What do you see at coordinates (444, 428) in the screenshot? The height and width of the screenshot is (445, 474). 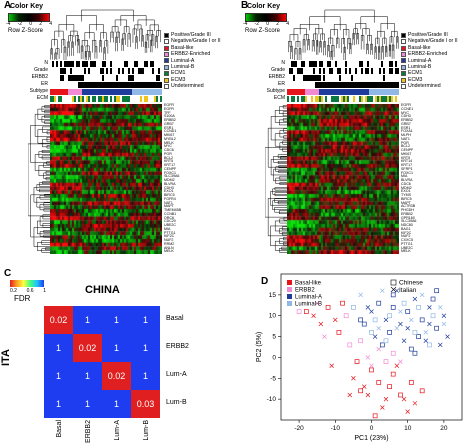 I see `x-tick-label: 20` at bounding box center [444, 428].